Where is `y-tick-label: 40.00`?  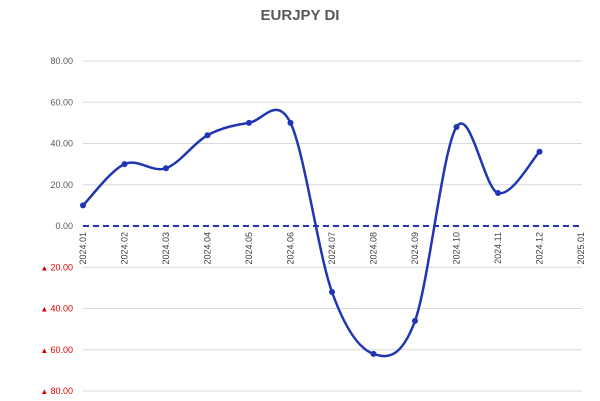 y-tick-label: 40.00 is located at coordinates (61, 144).